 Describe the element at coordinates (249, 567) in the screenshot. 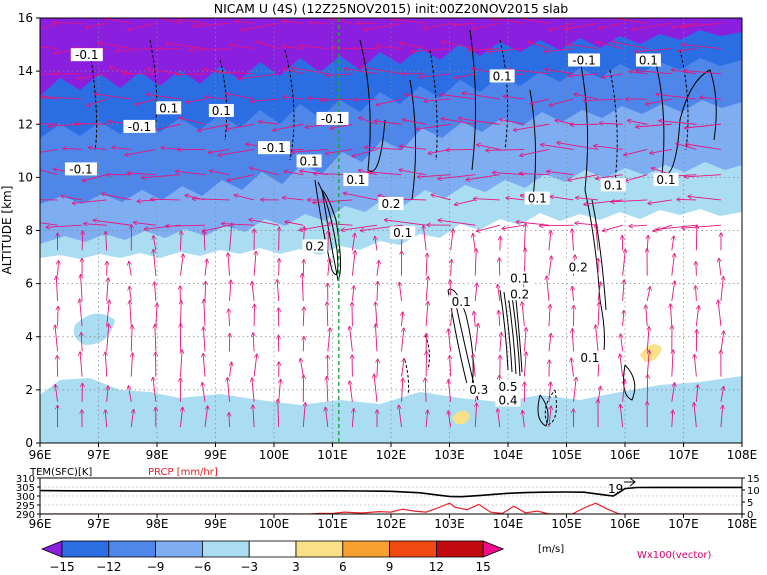

I see `colorbar-tick-label: −3` at that location.